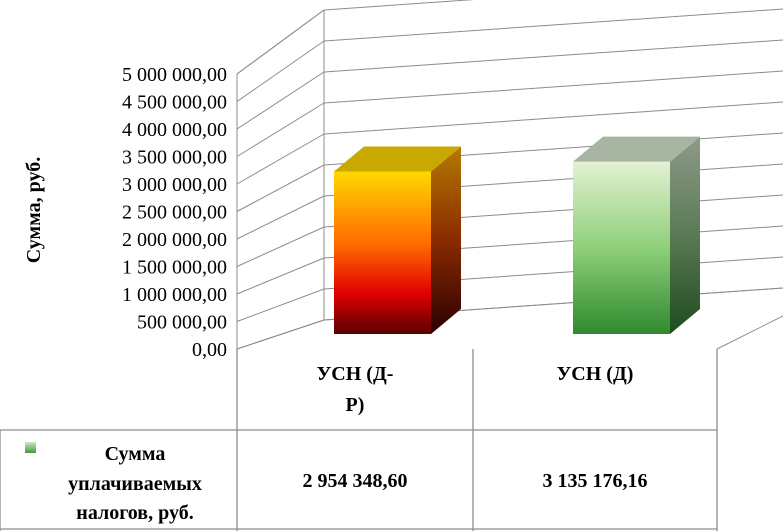 This screenshot has height=531, width=783. I want to click on y-axis-title: Сумма, руб., so click(34, 210).